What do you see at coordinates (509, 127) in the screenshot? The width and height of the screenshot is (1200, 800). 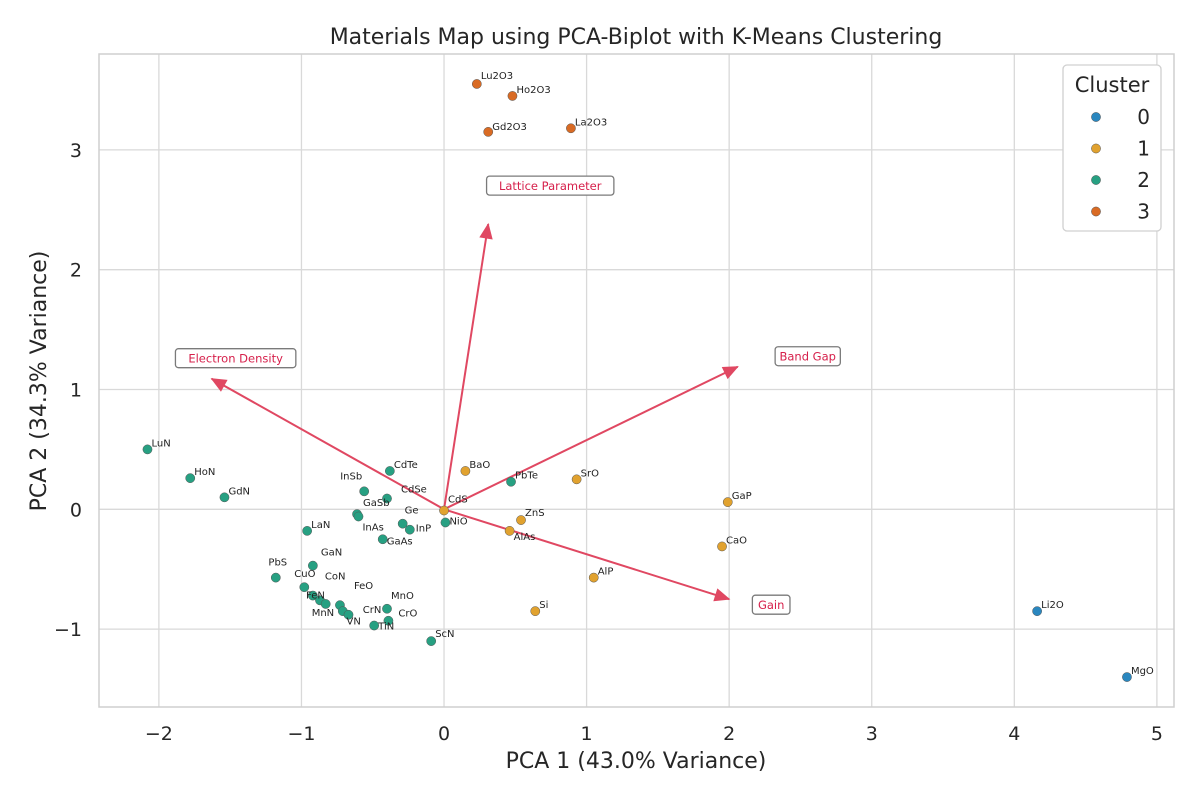 I see `point-label: Gd2O3` at bounding box center [509, 127].